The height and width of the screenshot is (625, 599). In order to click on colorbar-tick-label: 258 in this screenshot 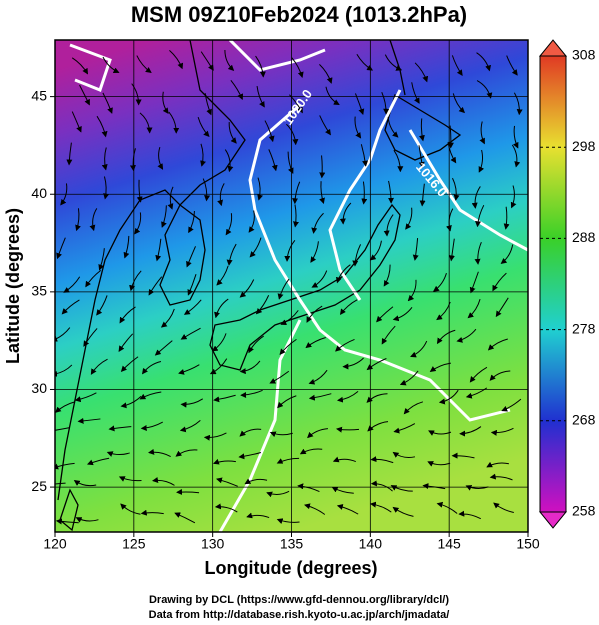, I will do `click(584, 511)`.